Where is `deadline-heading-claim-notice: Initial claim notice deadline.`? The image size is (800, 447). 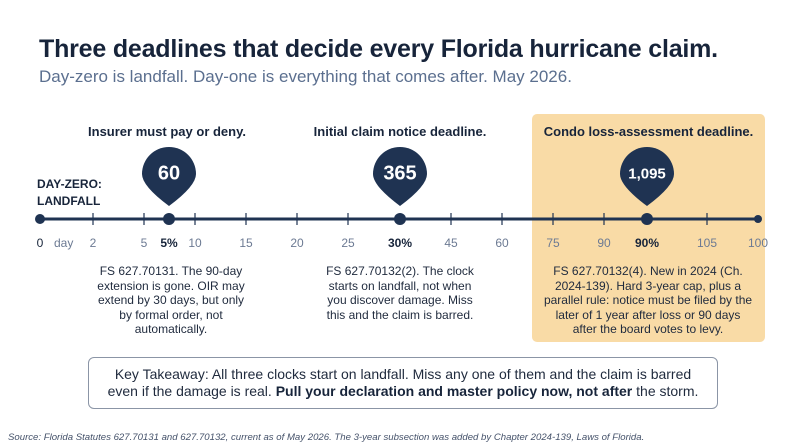
deadline-heading-claim-notice: Initial claim notice deadline. is located at coordinates (400, 131).